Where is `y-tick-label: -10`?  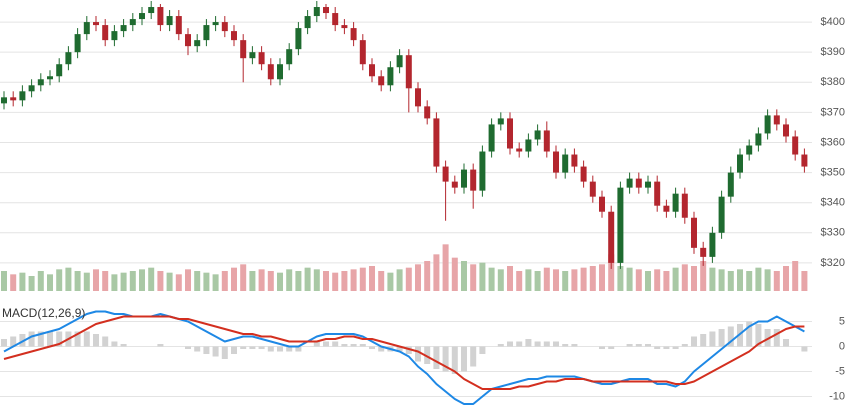 y-tick-label: -10 is located at coordinates (837, 396).